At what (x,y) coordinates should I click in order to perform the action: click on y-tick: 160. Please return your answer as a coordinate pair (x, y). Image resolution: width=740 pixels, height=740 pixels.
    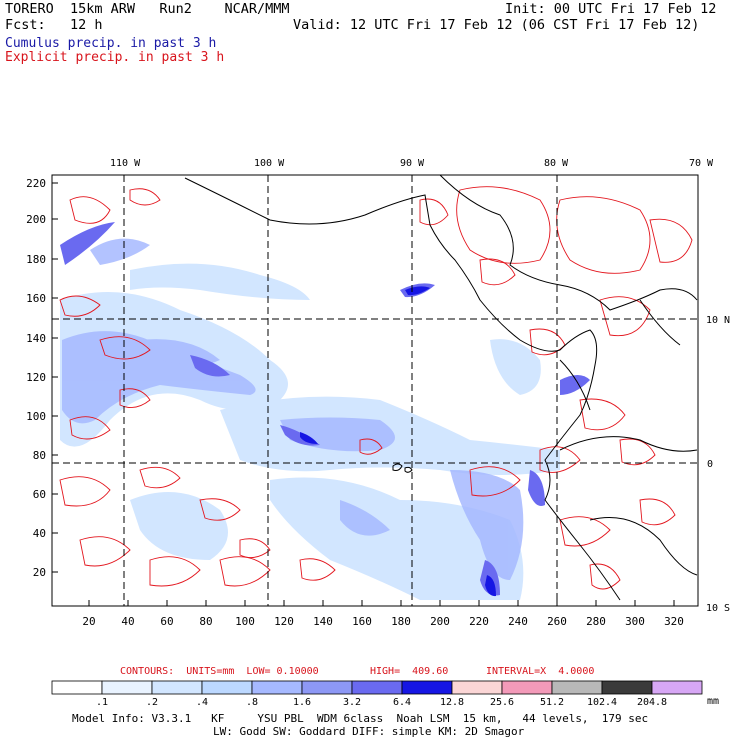
    Looking at the image, I should click on (36, 298).